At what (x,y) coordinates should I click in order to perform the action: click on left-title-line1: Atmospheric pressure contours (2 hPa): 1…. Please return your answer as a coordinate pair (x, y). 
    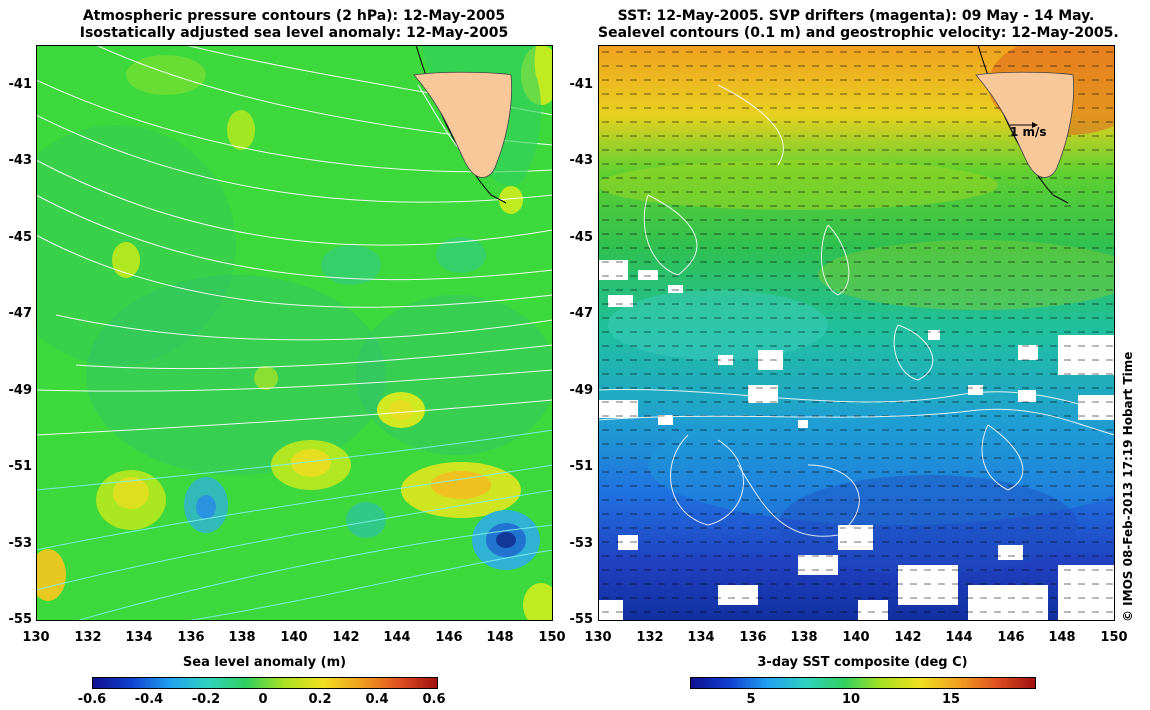
    Looking at the image, I should click on (294, 16).